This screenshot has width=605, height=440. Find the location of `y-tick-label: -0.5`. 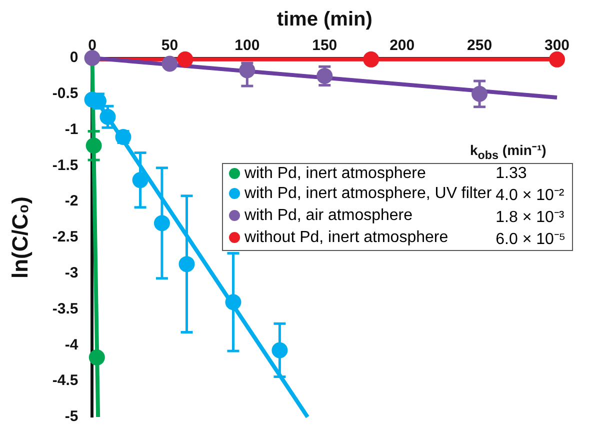

y-tick-label: -0.5 is located at coordinates (65, 93).